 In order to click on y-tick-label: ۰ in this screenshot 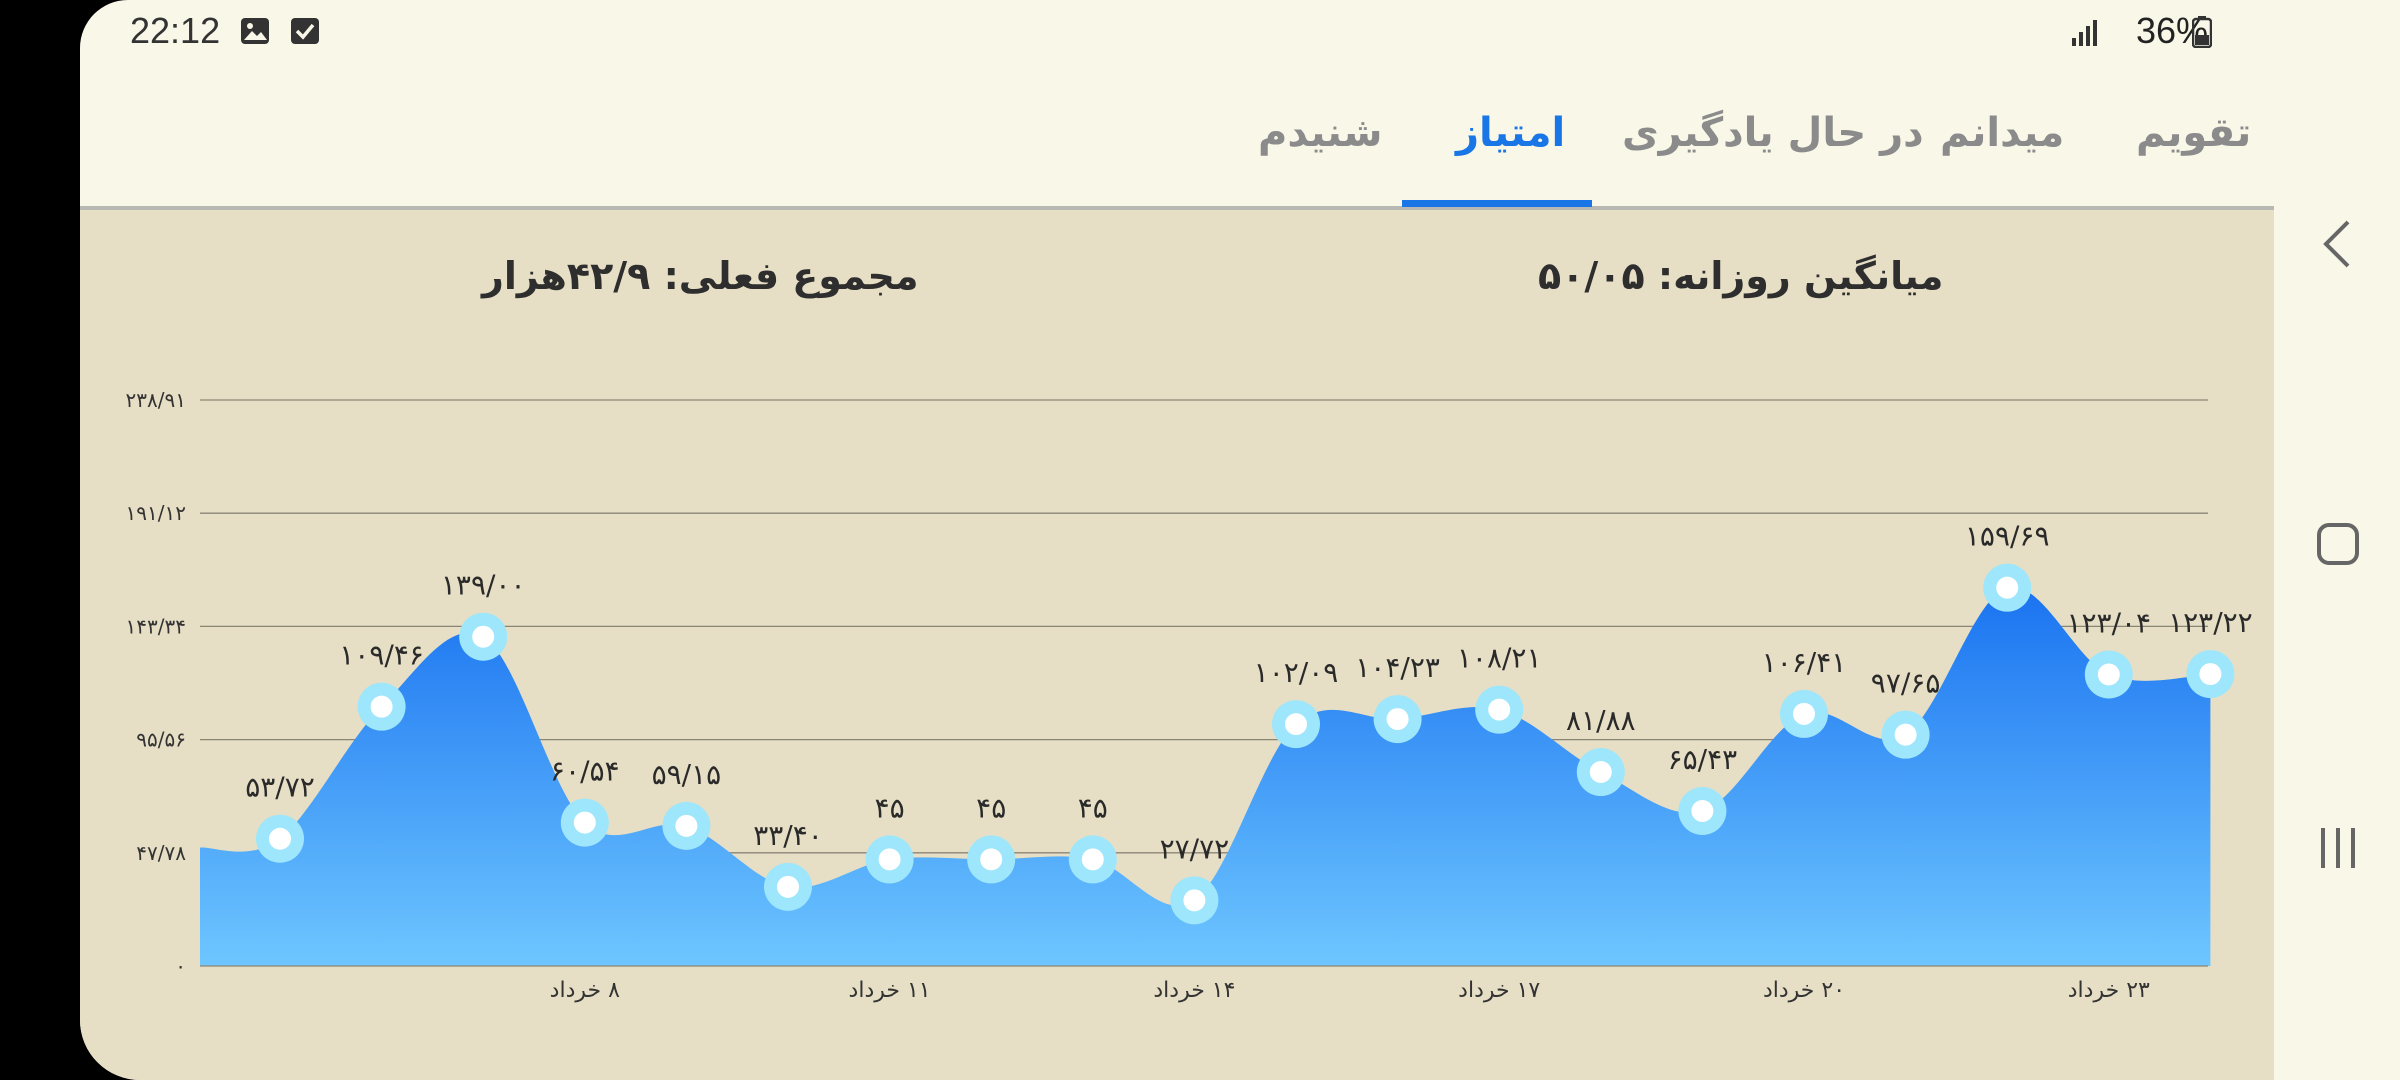, I will do `click(180, 966)`.